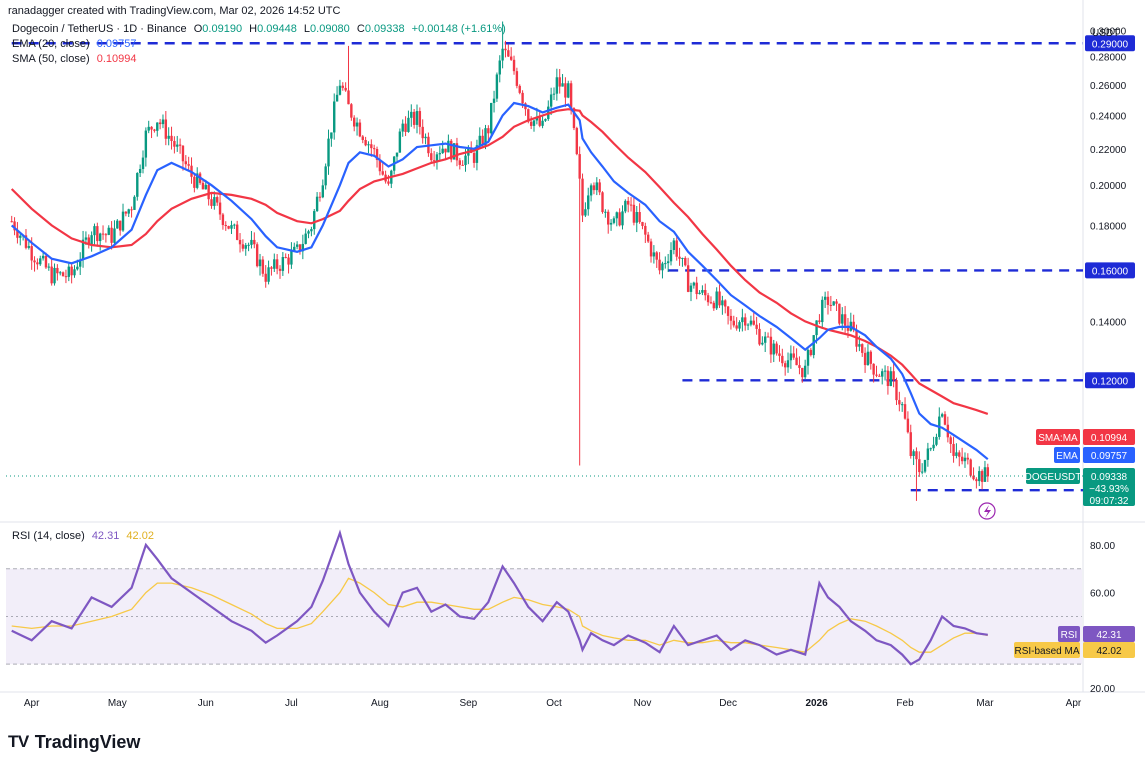  Describe the element at coordinates (117, 703) in the screenshot. I see `time-tick-label: May` at that location.